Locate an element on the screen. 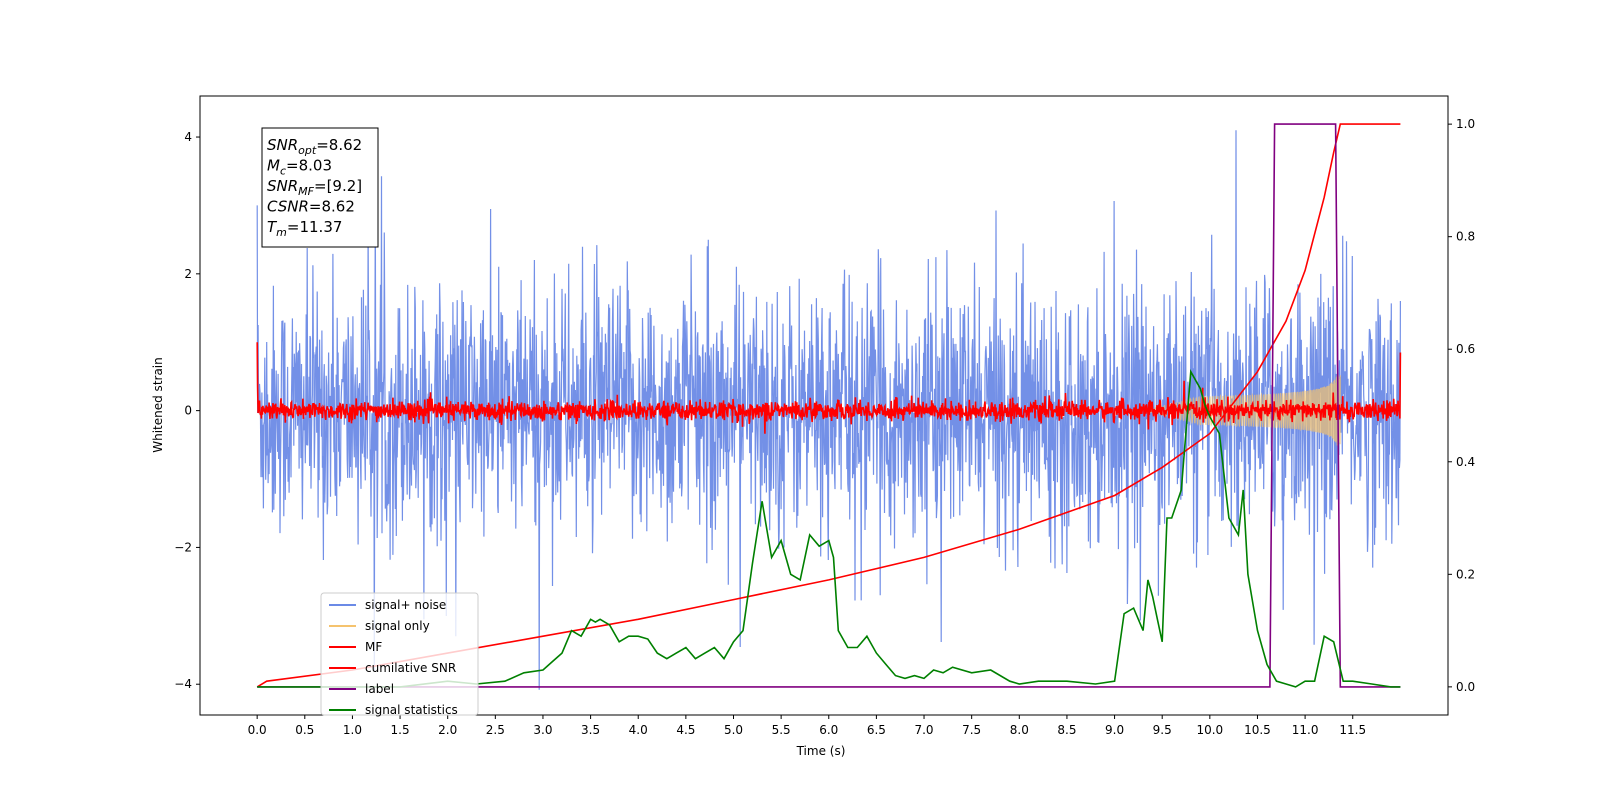 This screenshot has height=800, width=1600. y-tick-label: −4 is located at coordinates (183, 684).